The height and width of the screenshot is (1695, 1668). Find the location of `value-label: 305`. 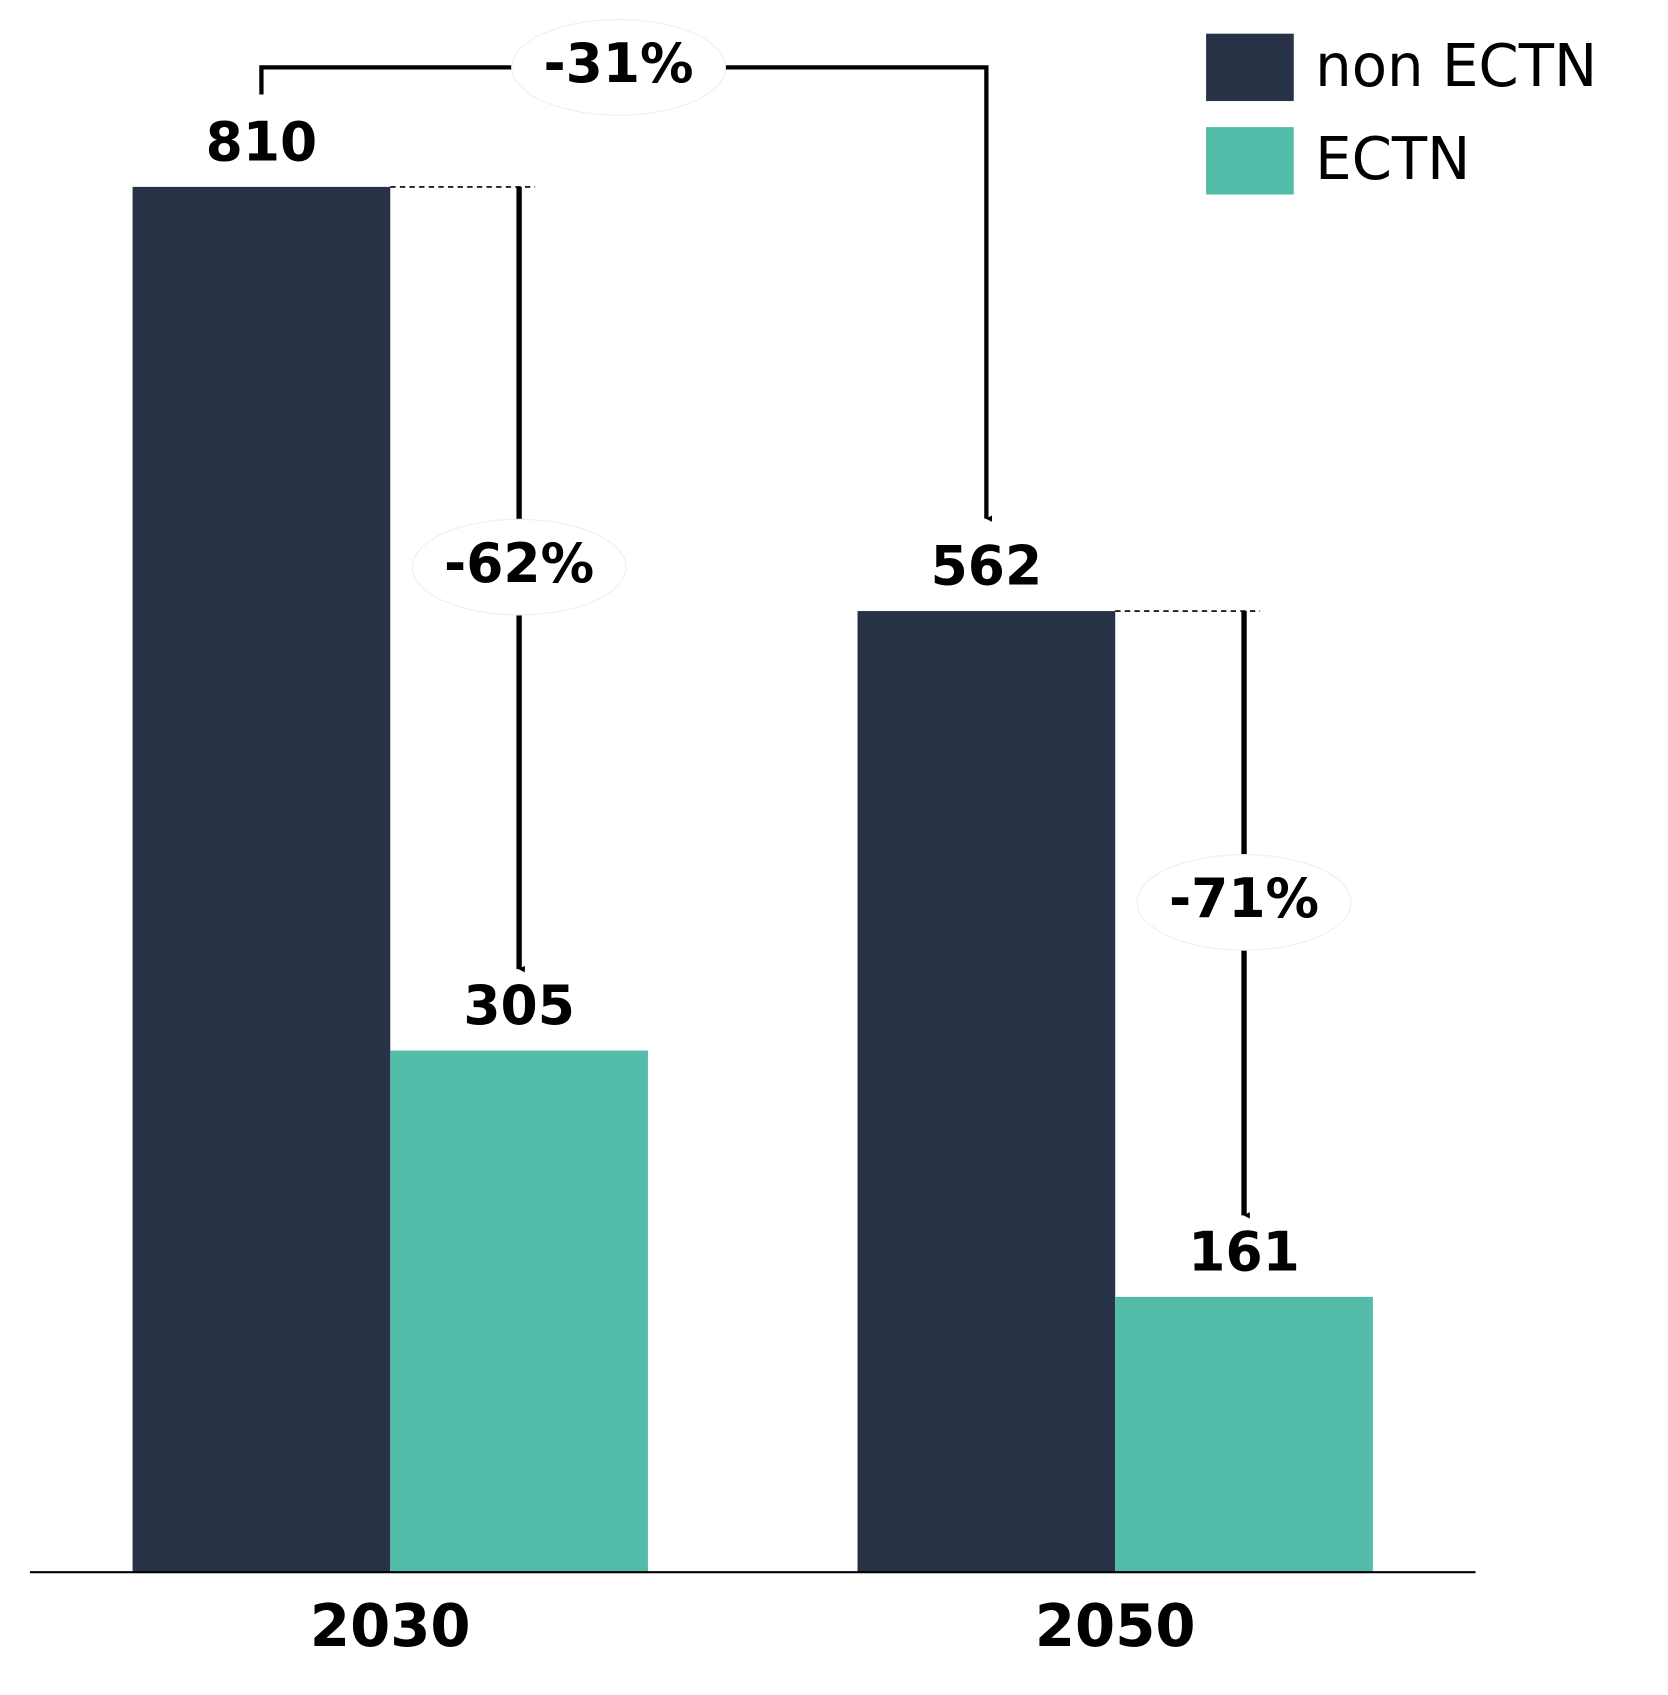

value-label: 305 is located at coordinates (519, 1006).